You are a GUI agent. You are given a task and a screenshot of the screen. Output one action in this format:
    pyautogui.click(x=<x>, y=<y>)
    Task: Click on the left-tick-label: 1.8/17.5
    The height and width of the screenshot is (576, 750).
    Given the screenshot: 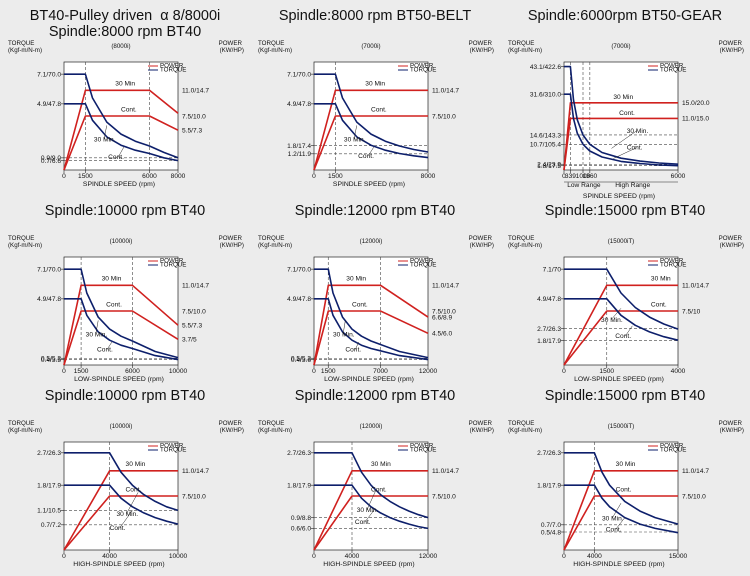 What is the action you would take?
    pyautogui.click(x=549, y=166)
    